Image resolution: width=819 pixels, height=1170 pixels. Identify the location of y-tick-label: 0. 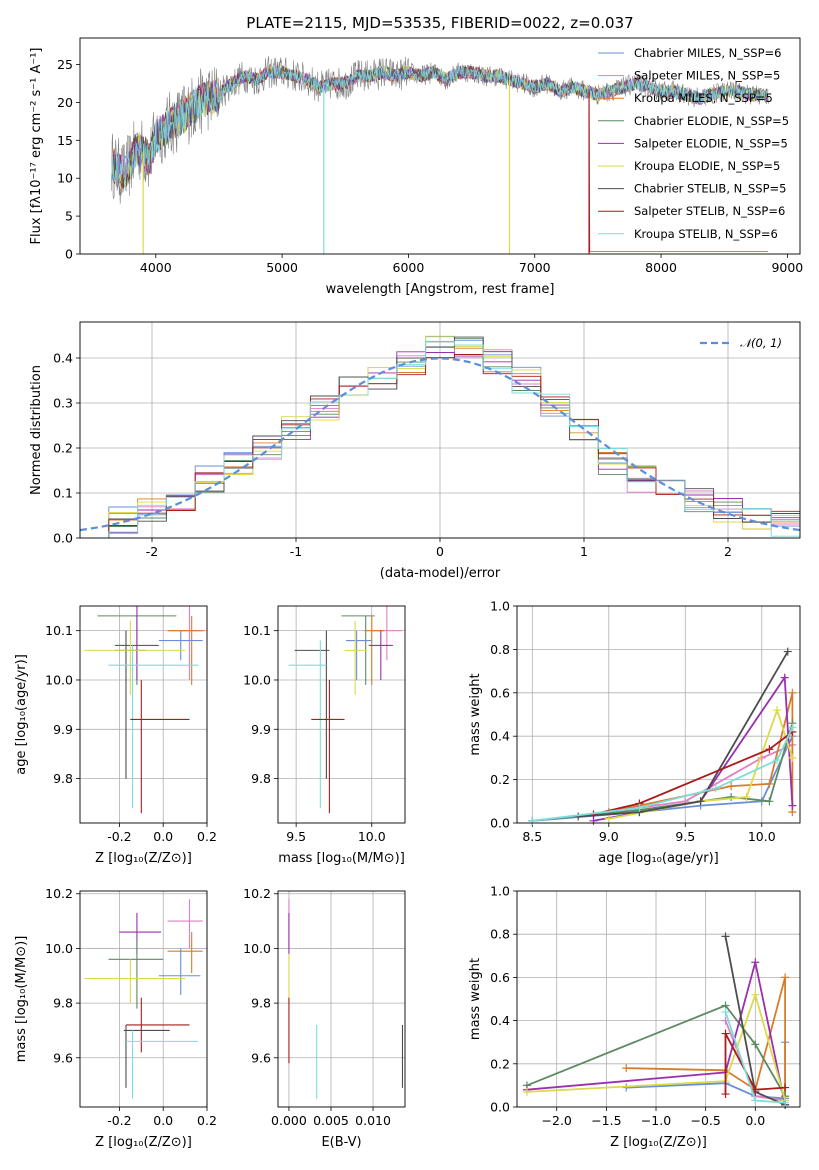
(69, 254).